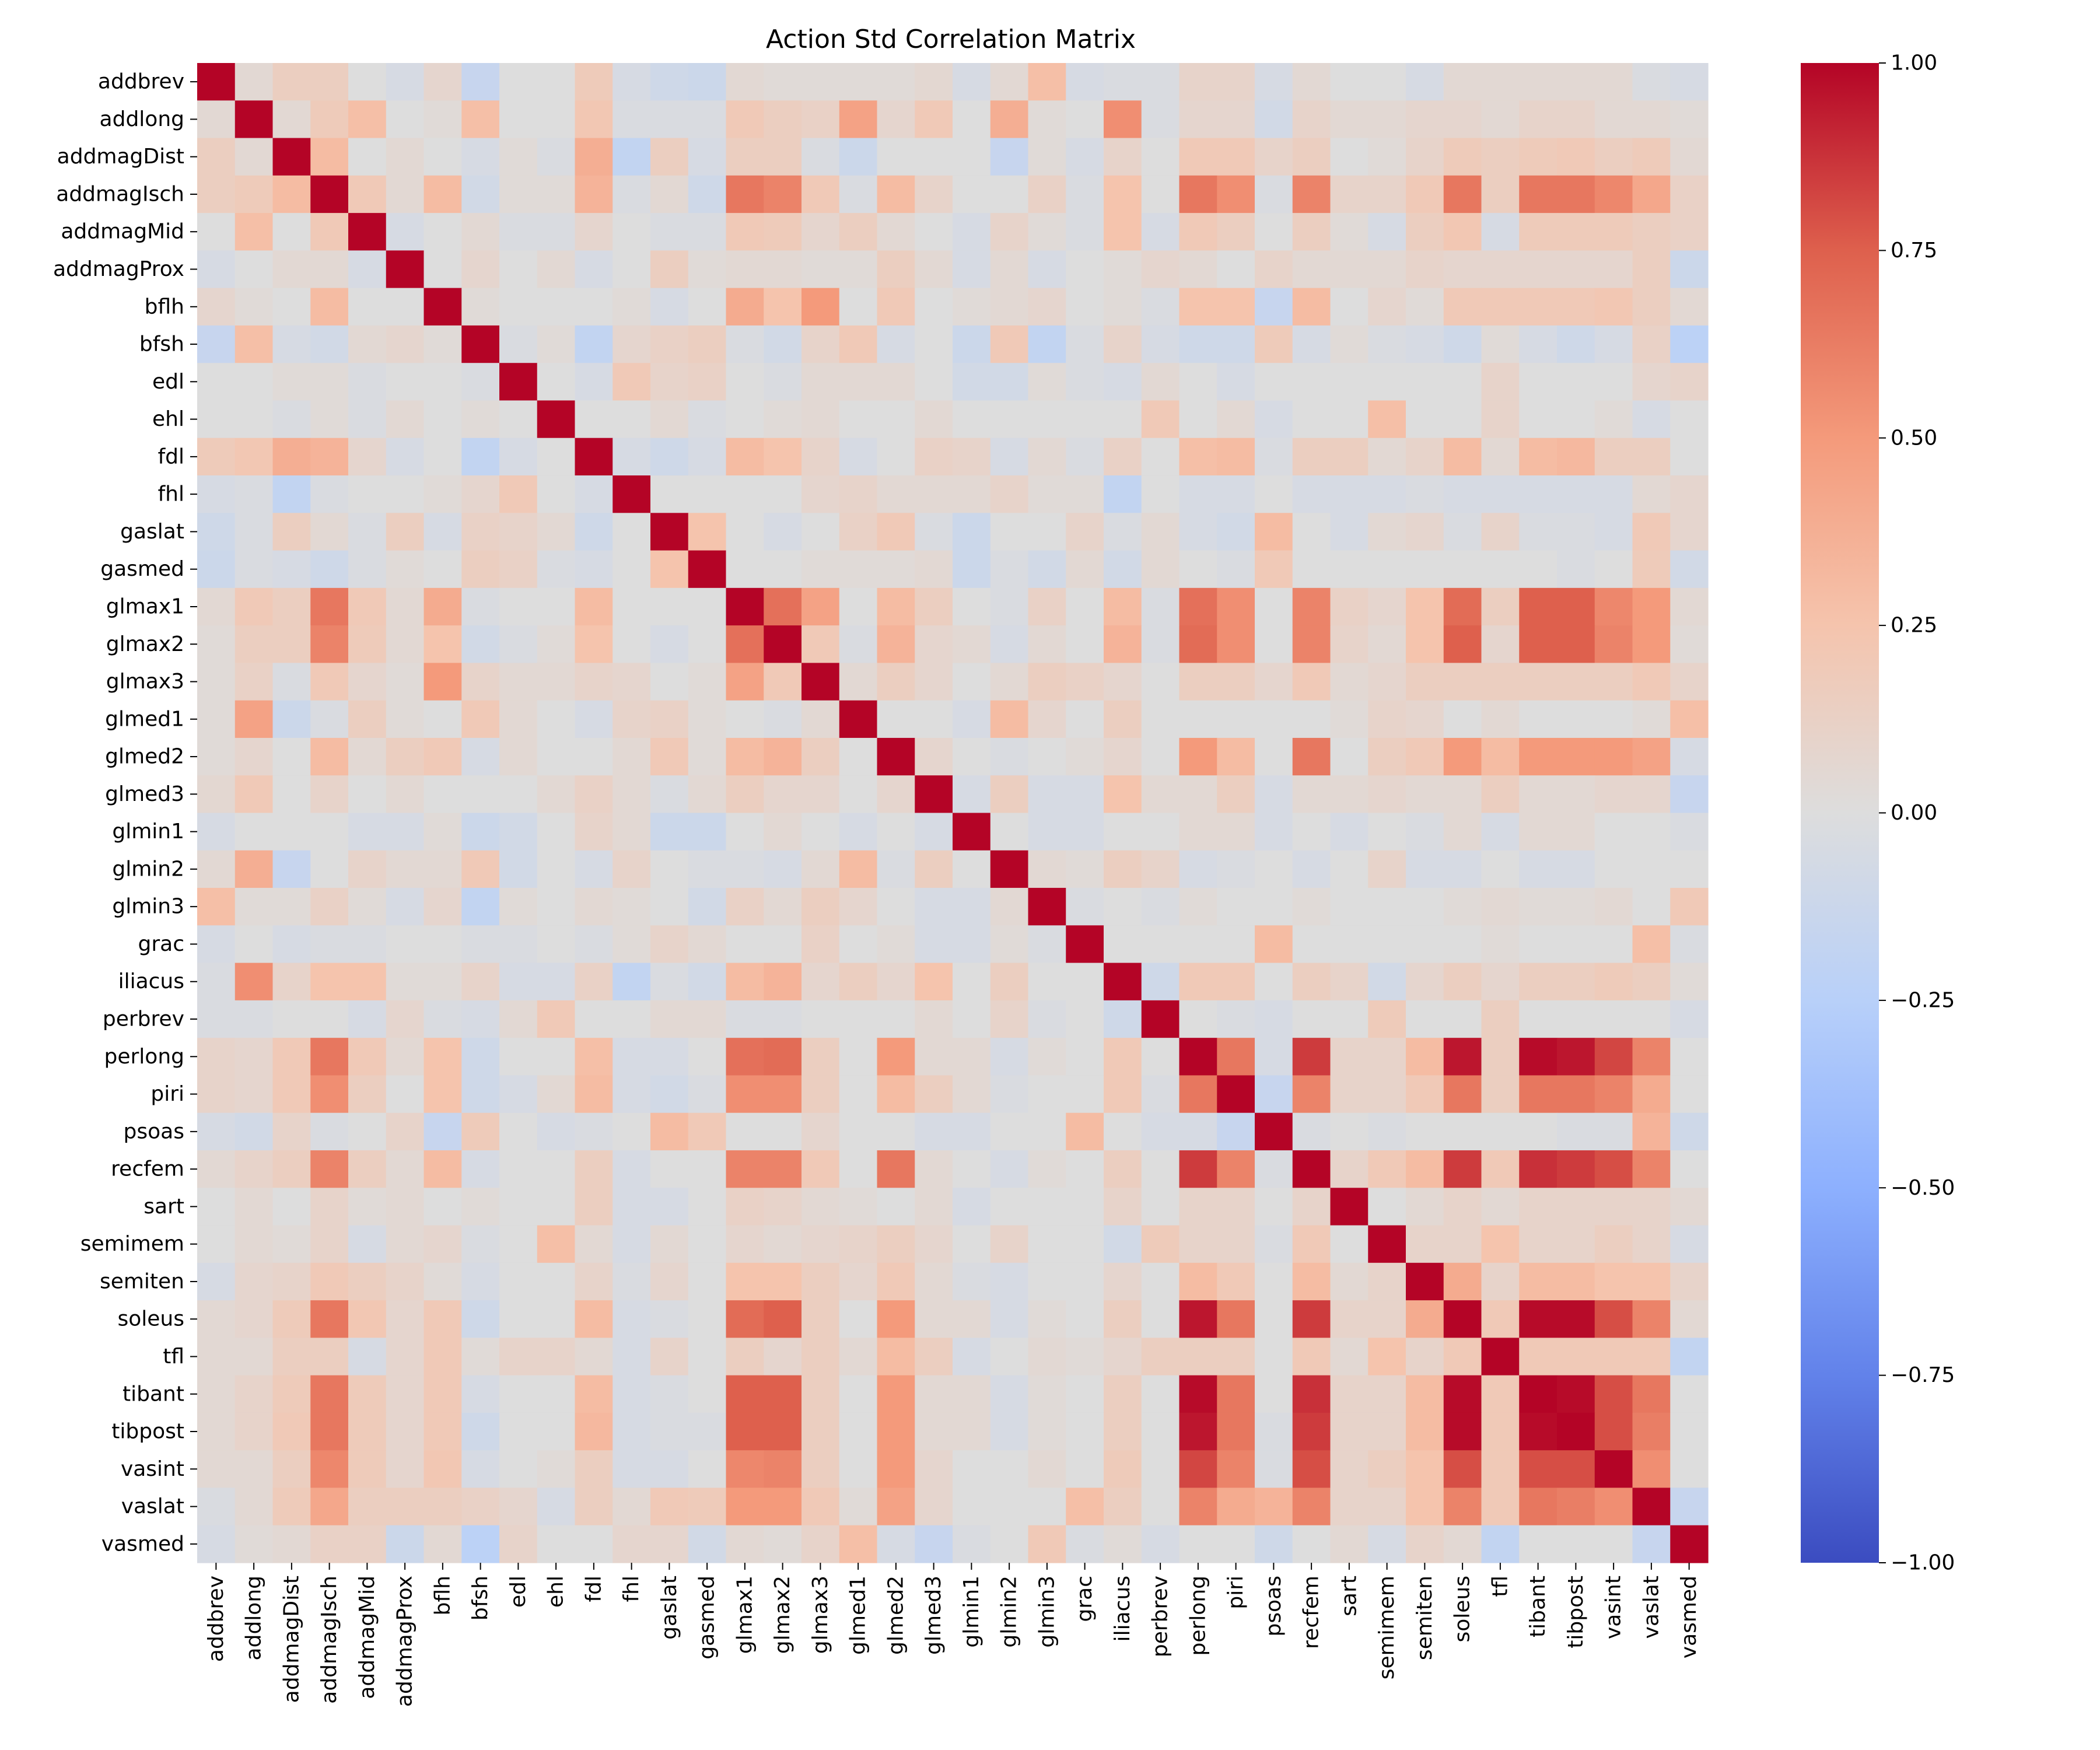  What do you see at coordinates (1311, 832) in the screenshot?
I see `heatmap-cell-glmin1-recfem` at bounding box center [1311, 832].